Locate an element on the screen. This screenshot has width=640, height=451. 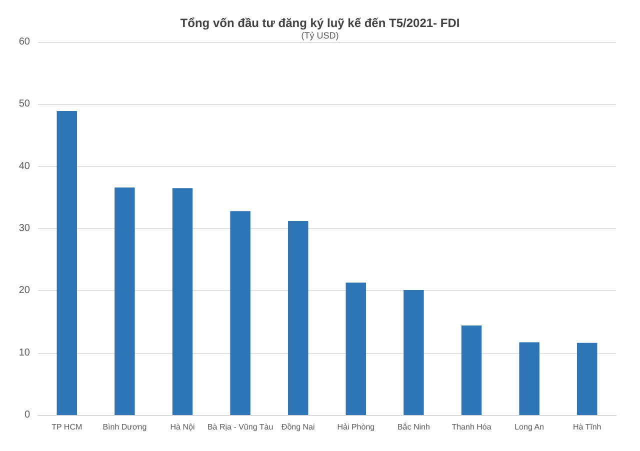
x-tick-label: Đồng Nai is located at coordinates (298, 427).